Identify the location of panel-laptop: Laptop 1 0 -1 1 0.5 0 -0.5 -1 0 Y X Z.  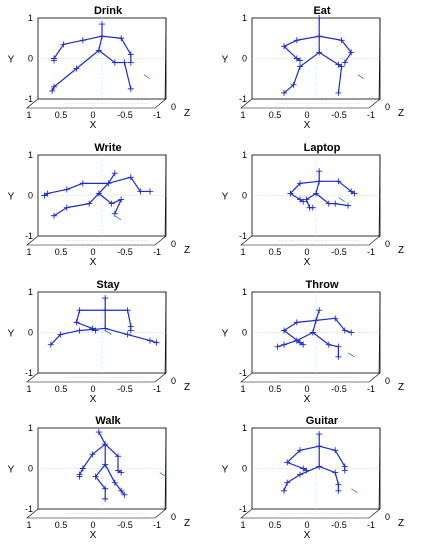
(313, 205).